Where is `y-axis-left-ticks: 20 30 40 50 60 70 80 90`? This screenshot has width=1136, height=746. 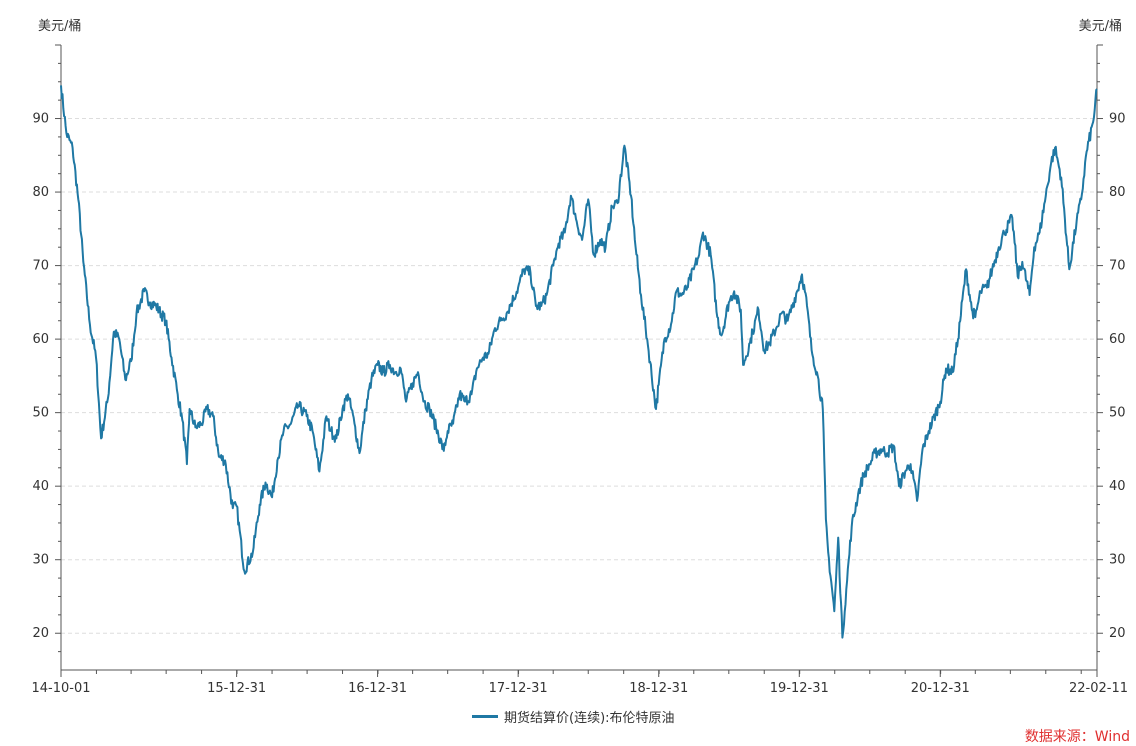 y-axis-left-ticks: 20 30 40 50 60 70 80 90 is located at coordinates (46, 348).